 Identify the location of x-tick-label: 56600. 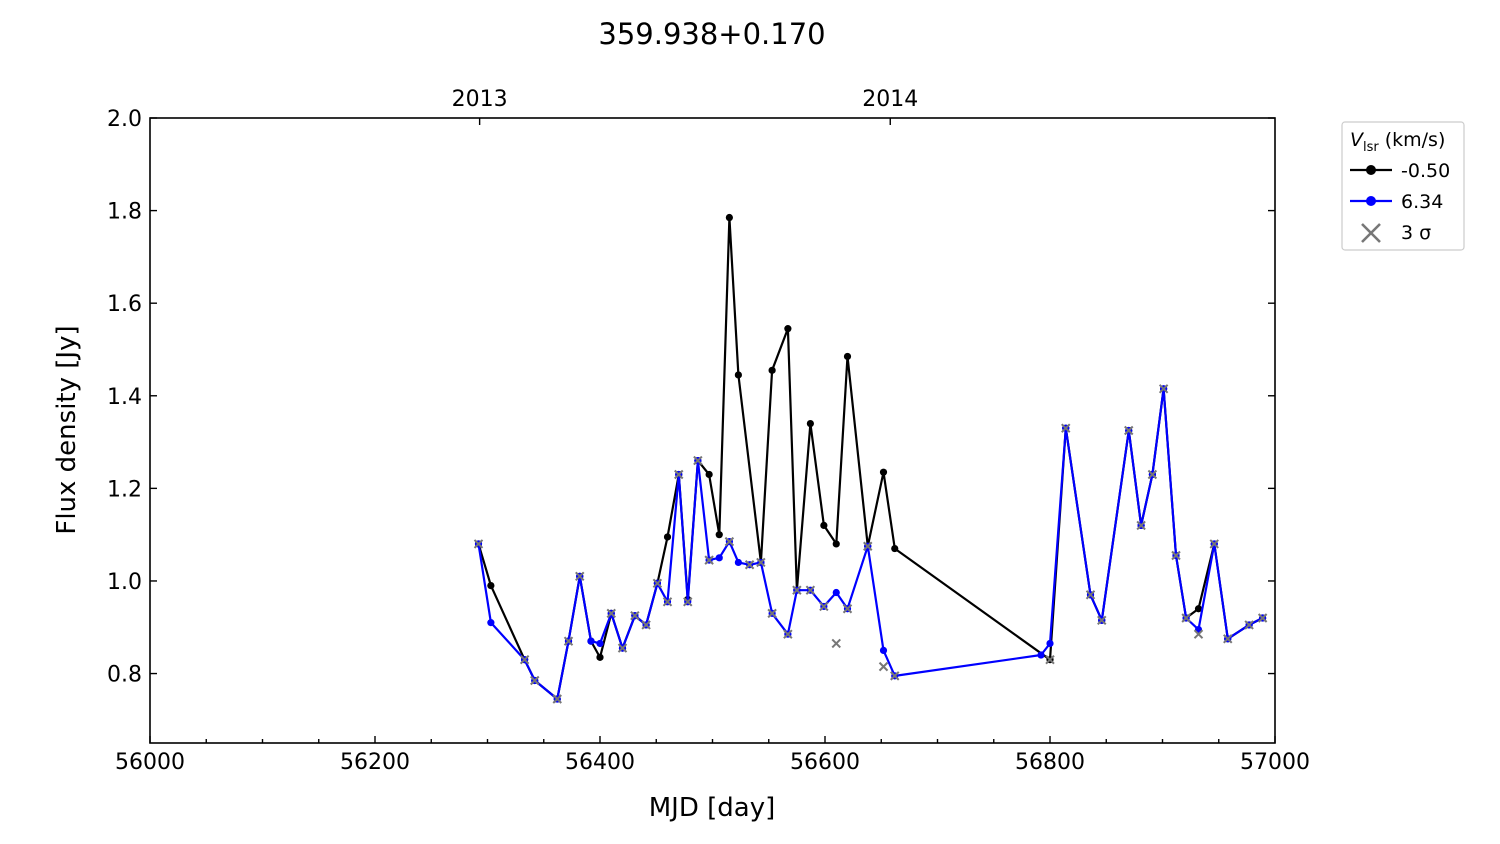
(825, 762).